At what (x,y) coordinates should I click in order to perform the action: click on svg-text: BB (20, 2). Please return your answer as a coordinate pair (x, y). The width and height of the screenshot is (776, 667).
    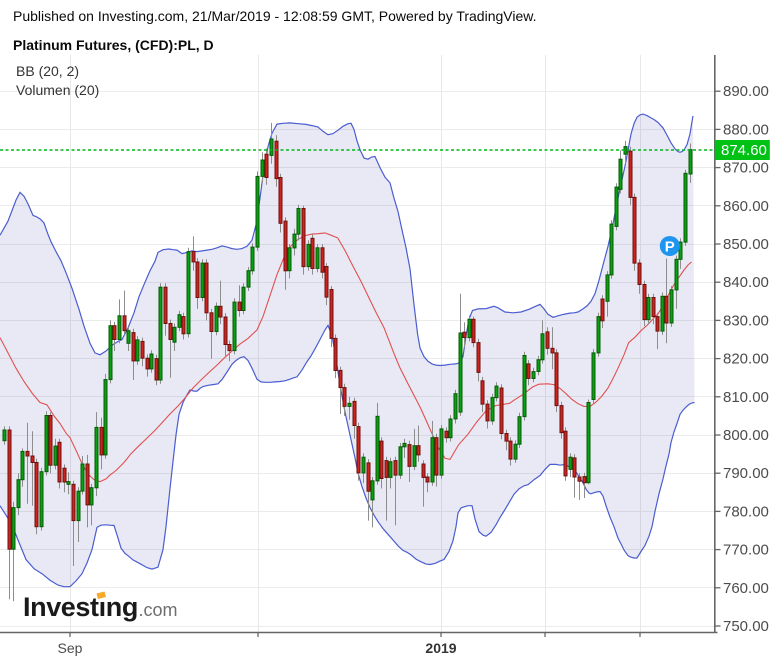
    Looking at the image, I should click on (47, 71).